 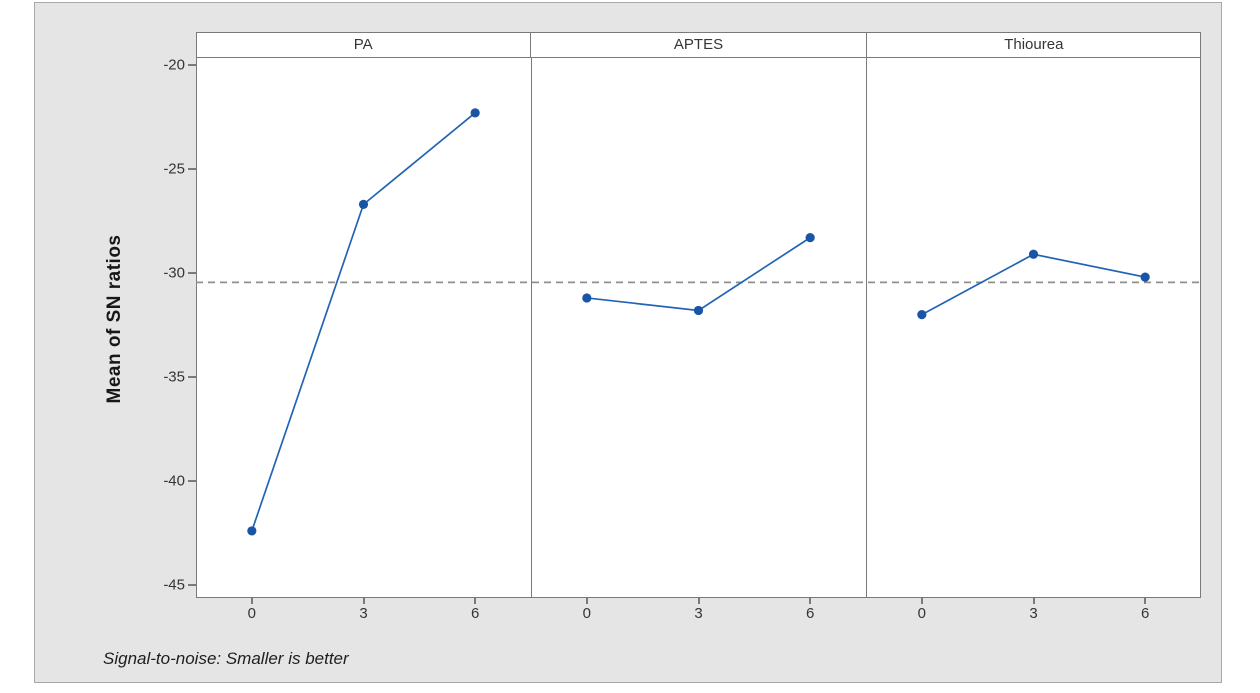 I want to click on panel-header-thiourea: Thiourea, so click(x=1033, y=44).